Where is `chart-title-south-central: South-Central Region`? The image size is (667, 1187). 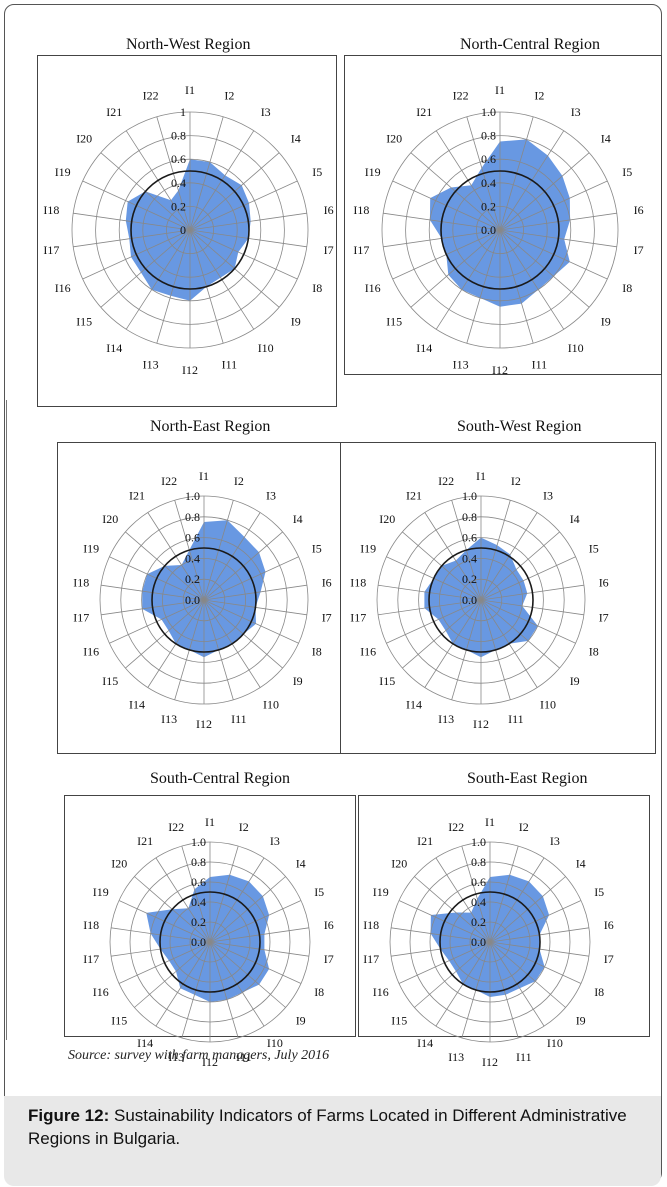
chart-title-south-central: South-Central Region is located at coordinates (220, 778).